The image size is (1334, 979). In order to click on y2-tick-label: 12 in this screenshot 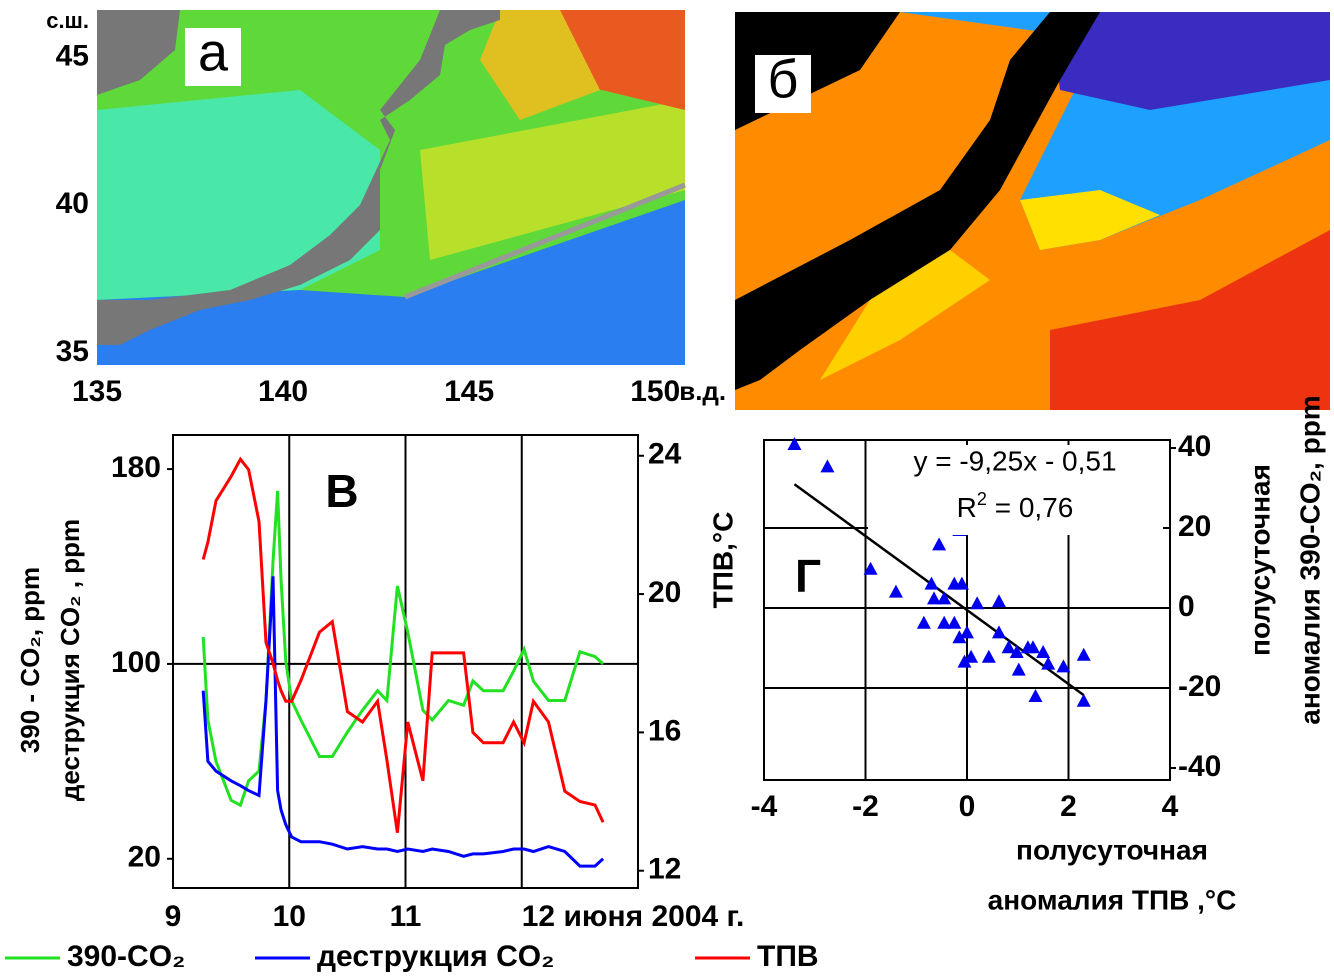, I will do `click(664, 869)`.